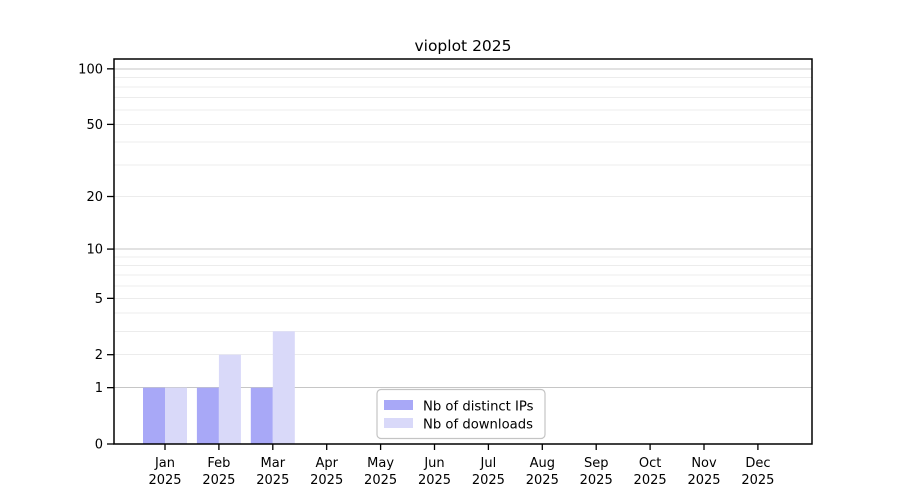 Image resolution: width=900 pixels, height=504 pixels. I want to click on x-tick-year-jun: 2025, so click(434, 480).